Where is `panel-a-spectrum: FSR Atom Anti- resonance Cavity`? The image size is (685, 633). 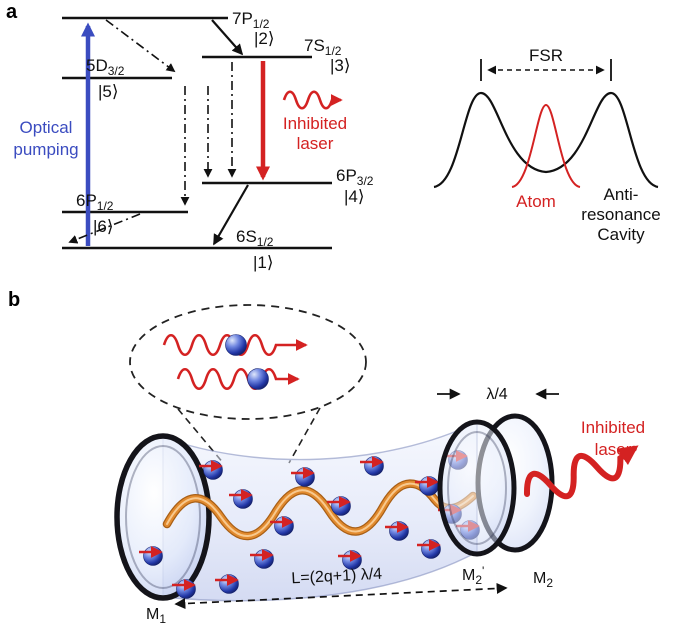 panel-a-spectrum: FSR Atom Anti- resonance Cavity is located at coordinates (547, 145).